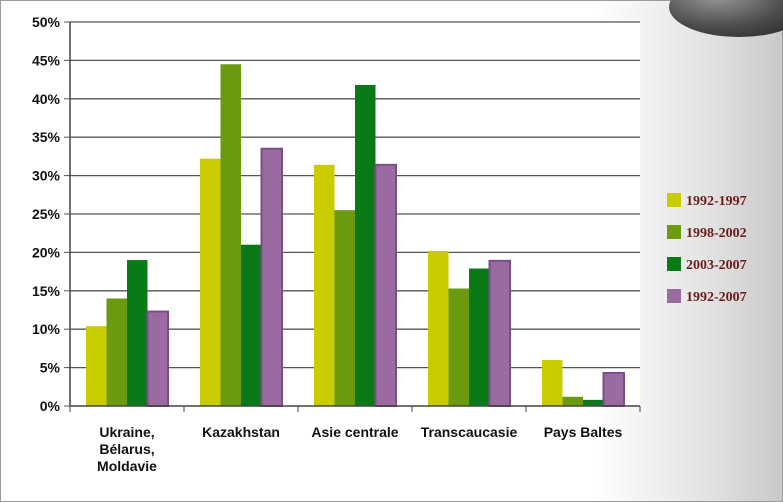  What do you see at coordinates (46, 252) in the screenshot?
I see `y-tick-label: 20%` at bounding box center [46, 252].